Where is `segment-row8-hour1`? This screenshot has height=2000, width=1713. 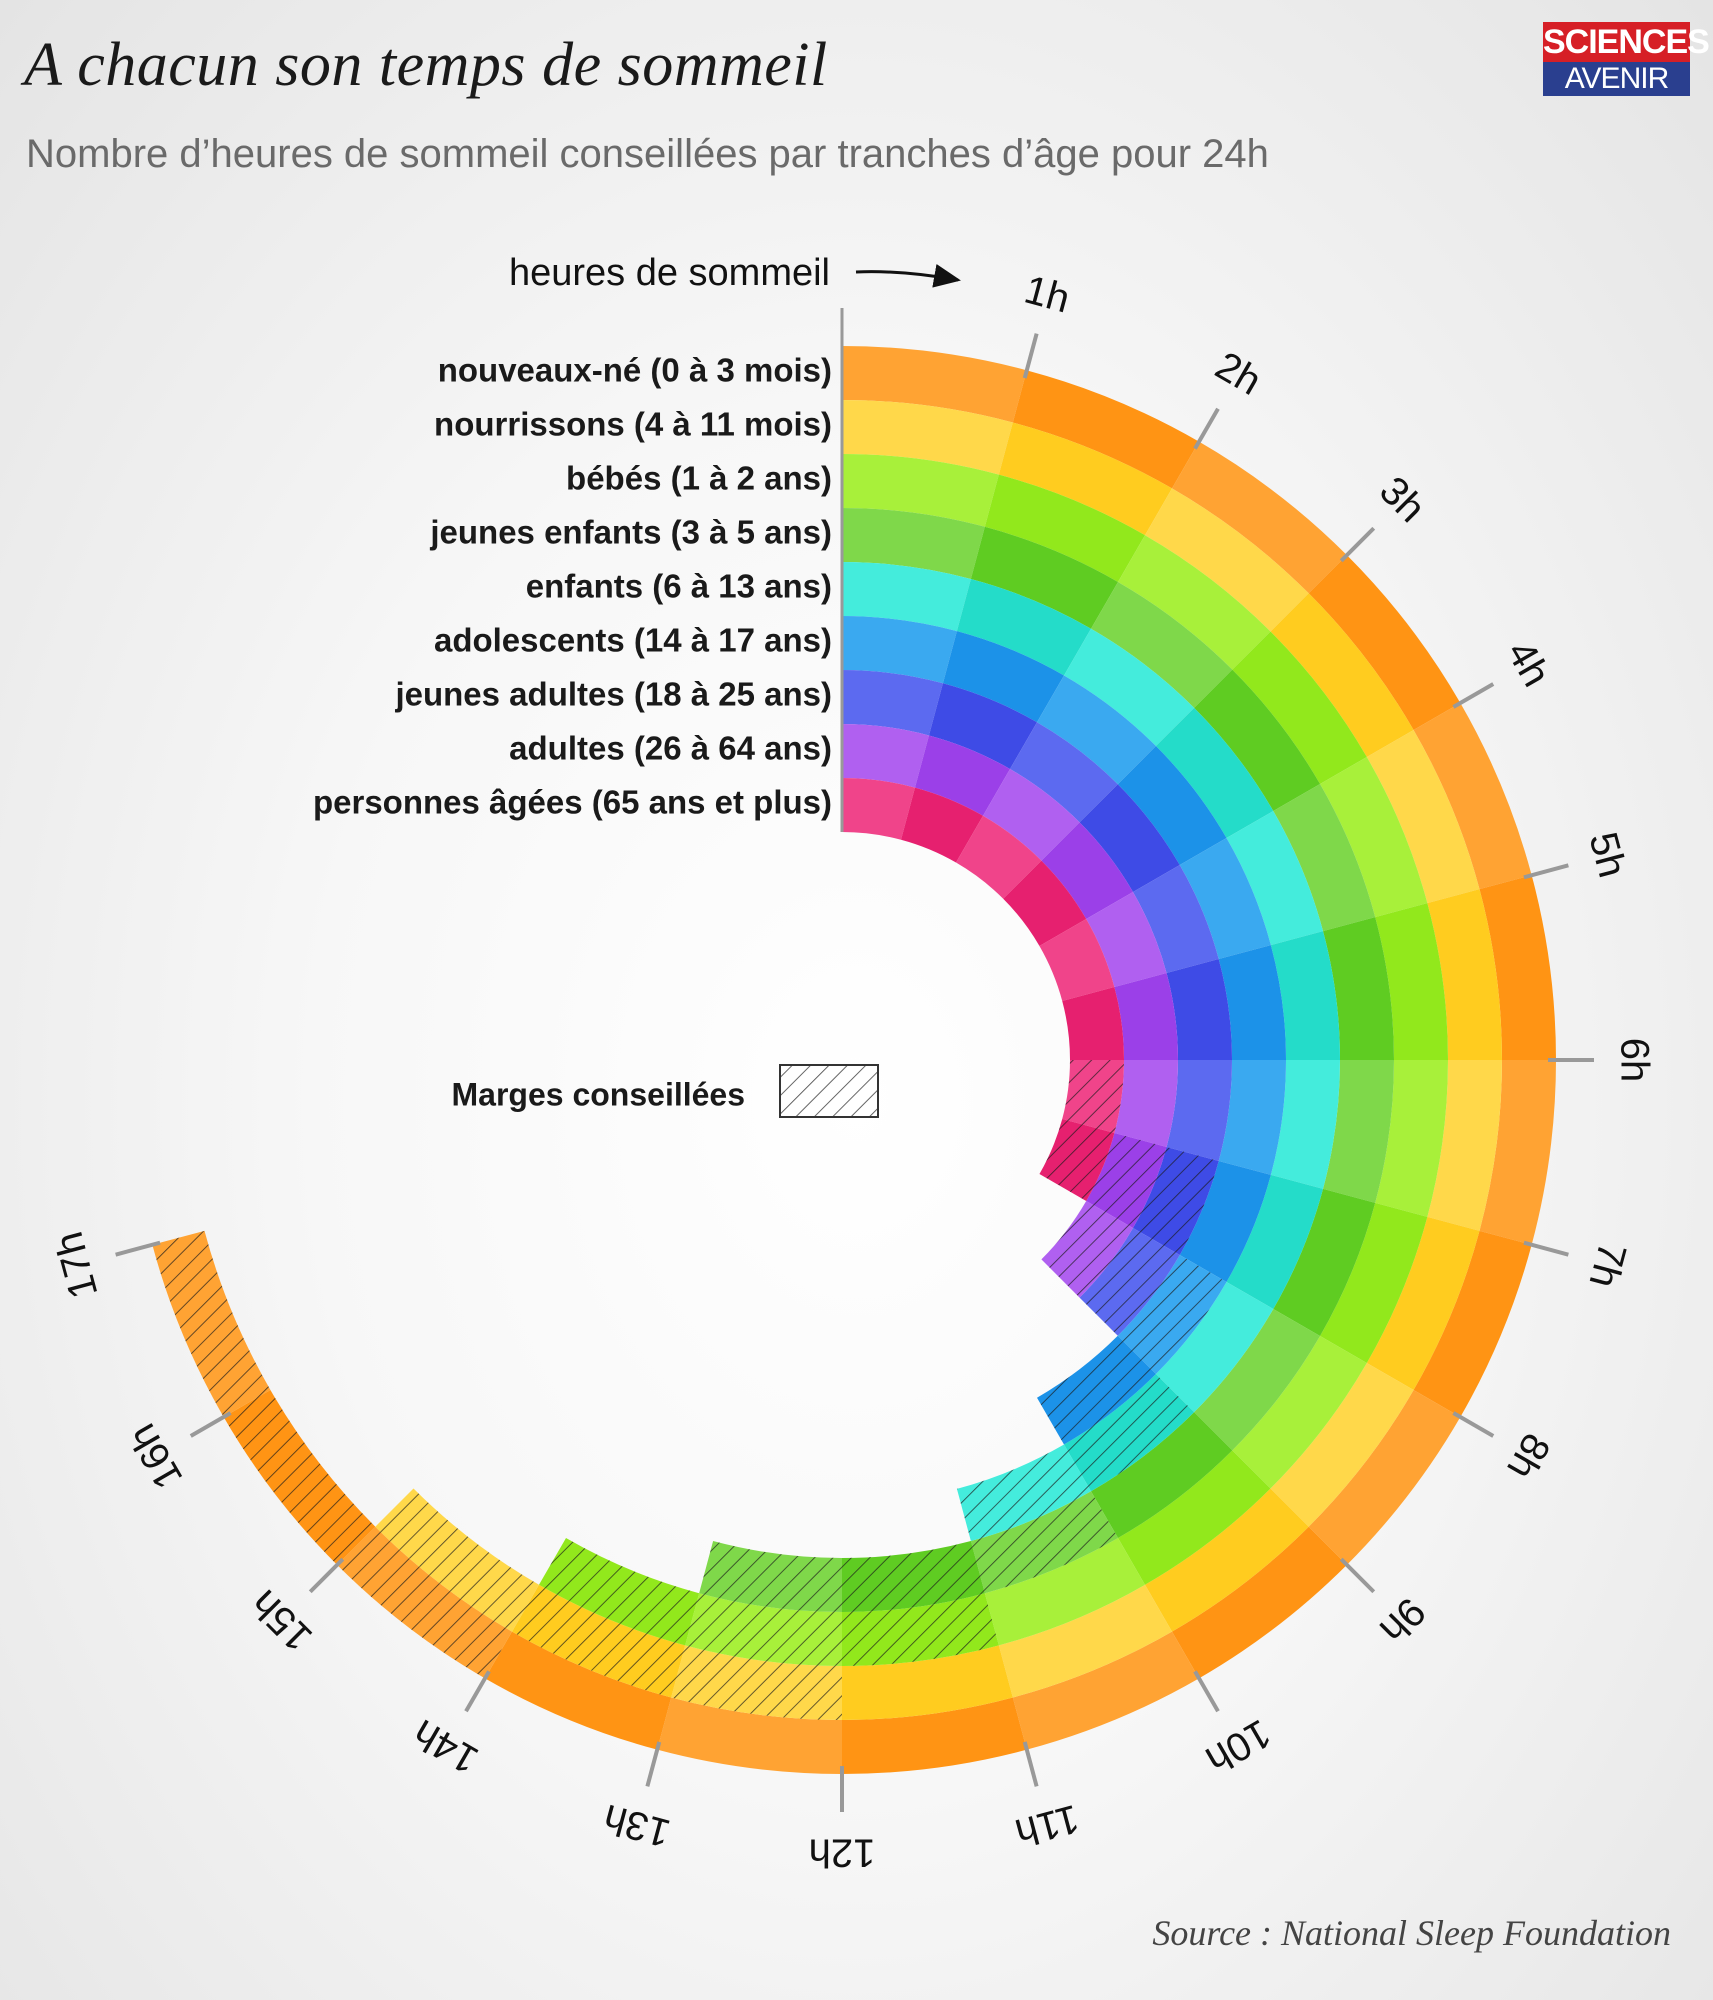 segment-row8-hour1 is located at coordinates (885, 756).